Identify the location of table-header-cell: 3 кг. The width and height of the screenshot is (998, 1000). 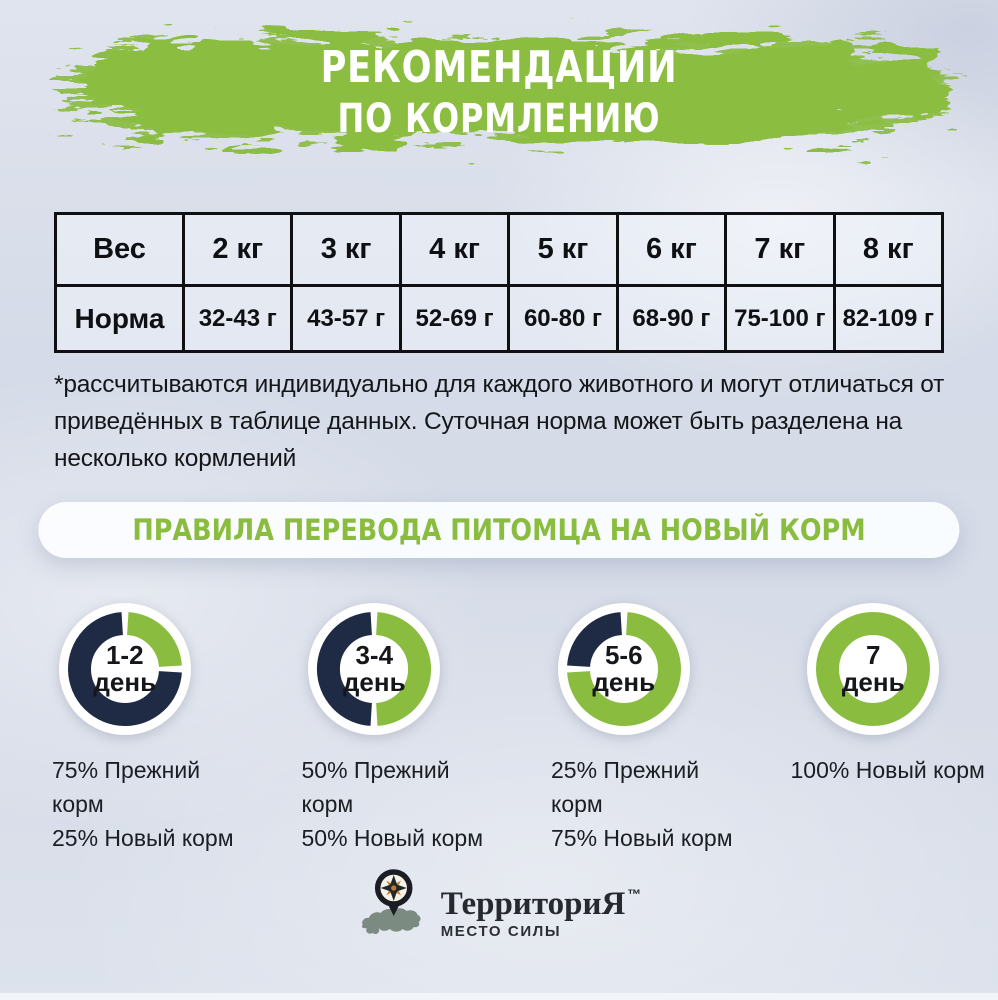
(346, 249).